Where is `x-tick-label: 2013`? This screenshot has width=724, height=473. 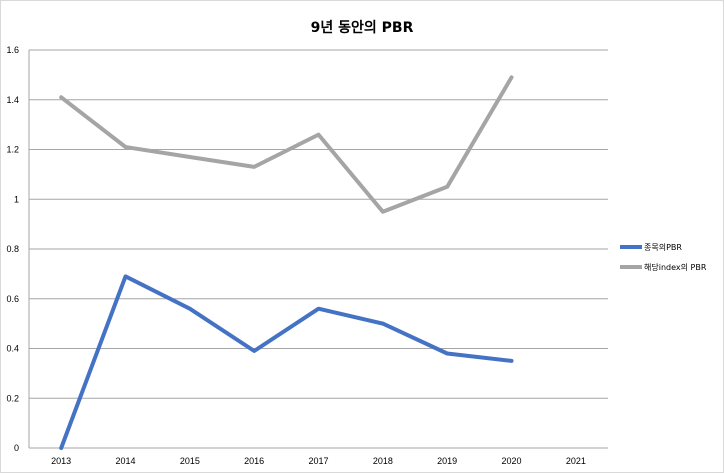 x-tick-label: 2013 is located at coordinates (61, 461).